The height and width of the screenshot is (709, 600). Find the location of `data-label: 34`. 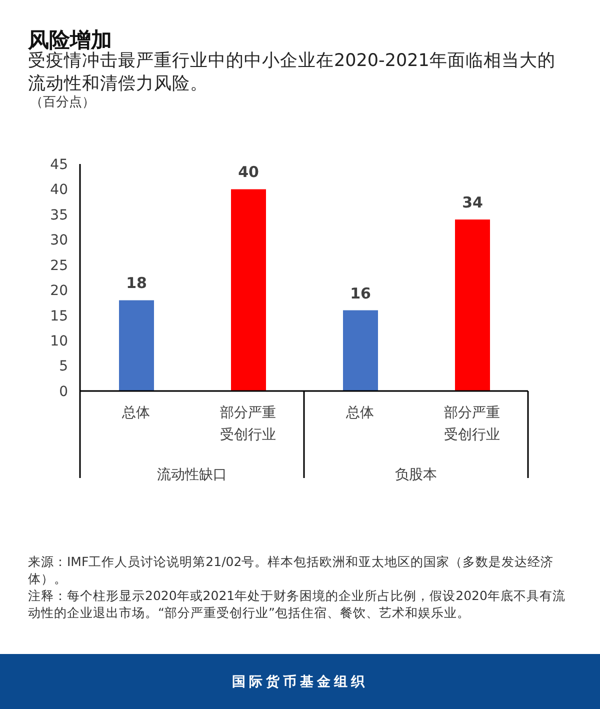

data-label: 34 is located at coordinates (472, 202).